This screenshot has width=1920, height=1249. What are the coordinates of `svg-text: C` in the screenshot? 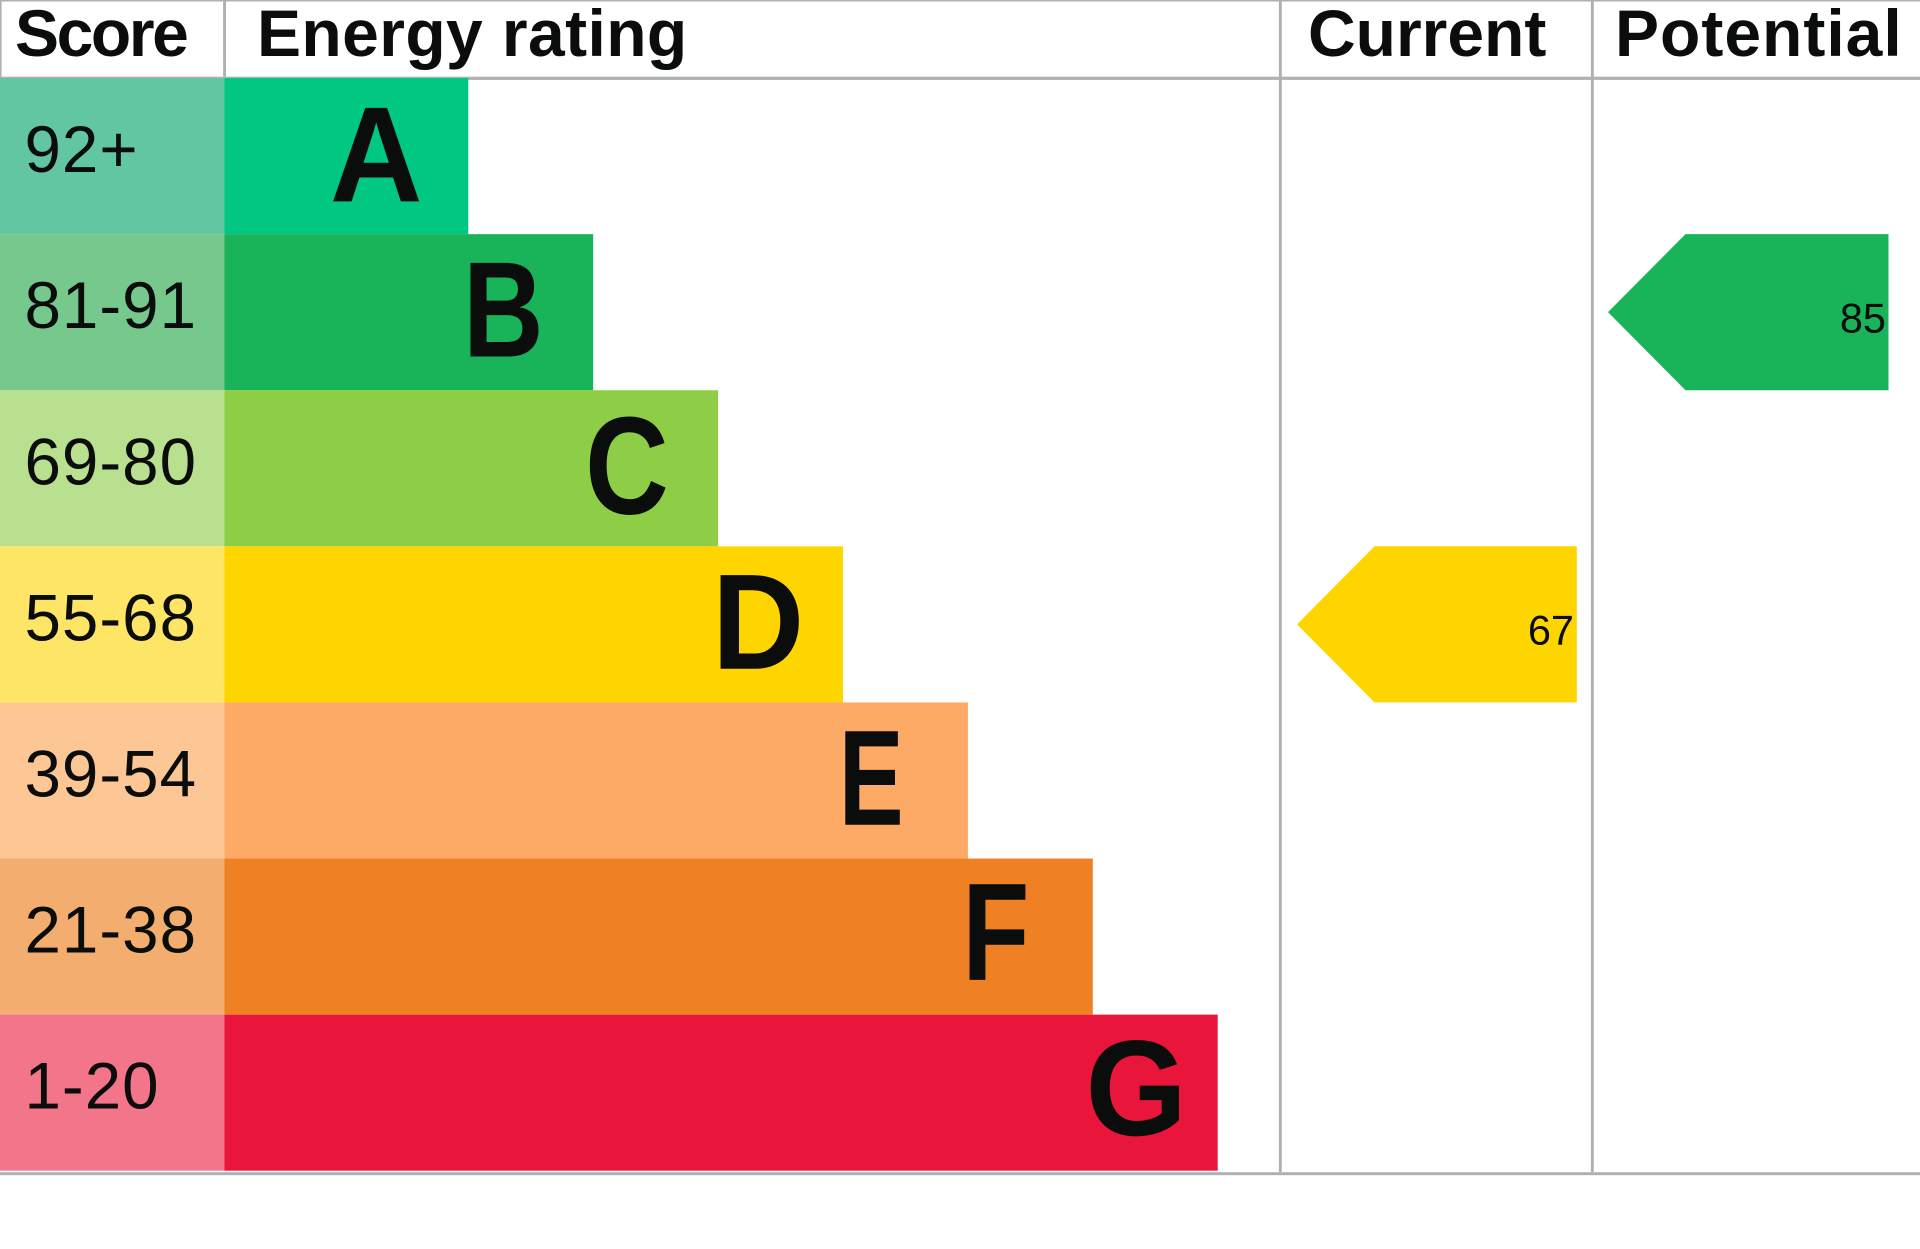 It's located at (627, 466).